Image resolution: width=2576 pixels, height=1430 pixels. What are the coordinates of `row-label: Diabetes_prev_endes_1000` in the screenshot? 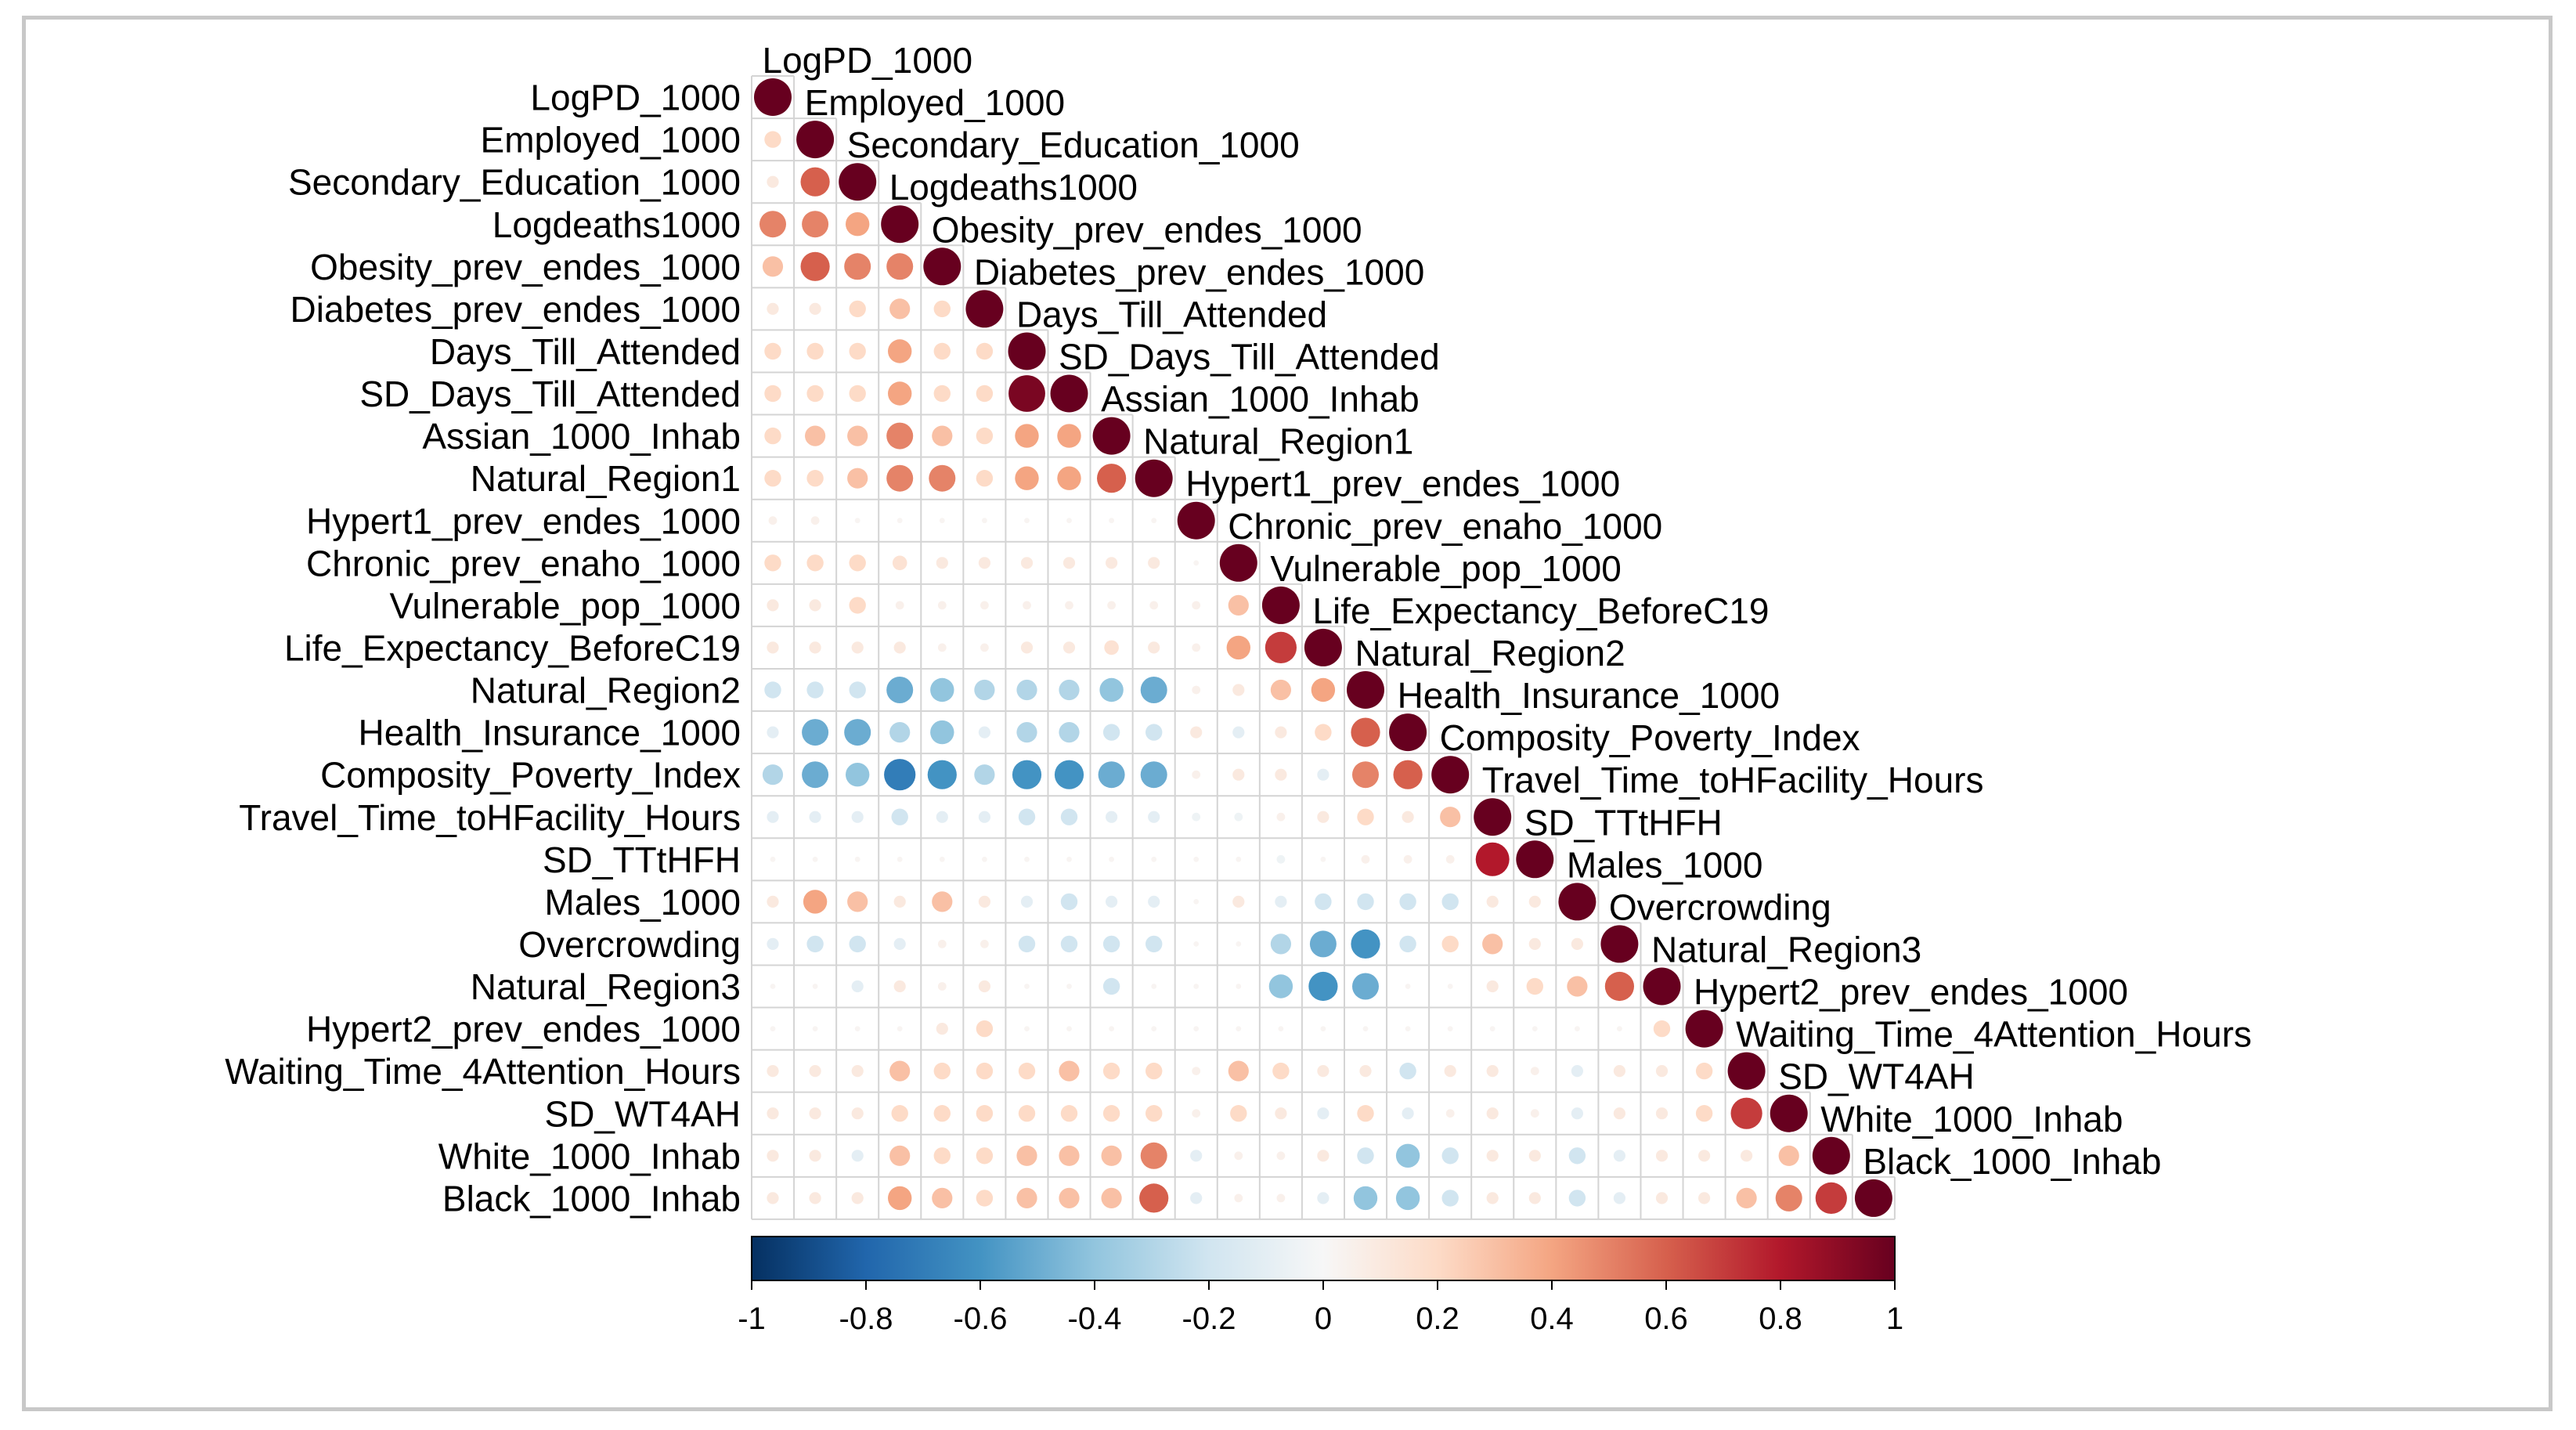 It's located at (515, 309).